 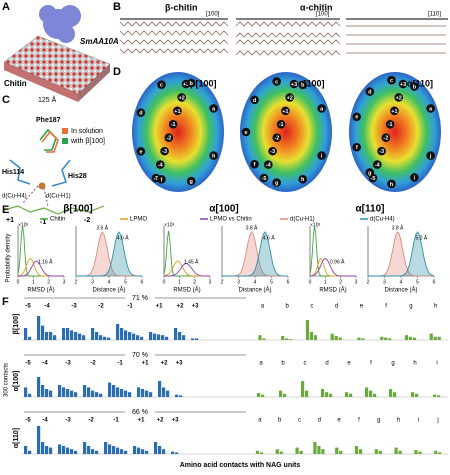 I want to click on sugar-label: +1, so click(x=10, y=220).